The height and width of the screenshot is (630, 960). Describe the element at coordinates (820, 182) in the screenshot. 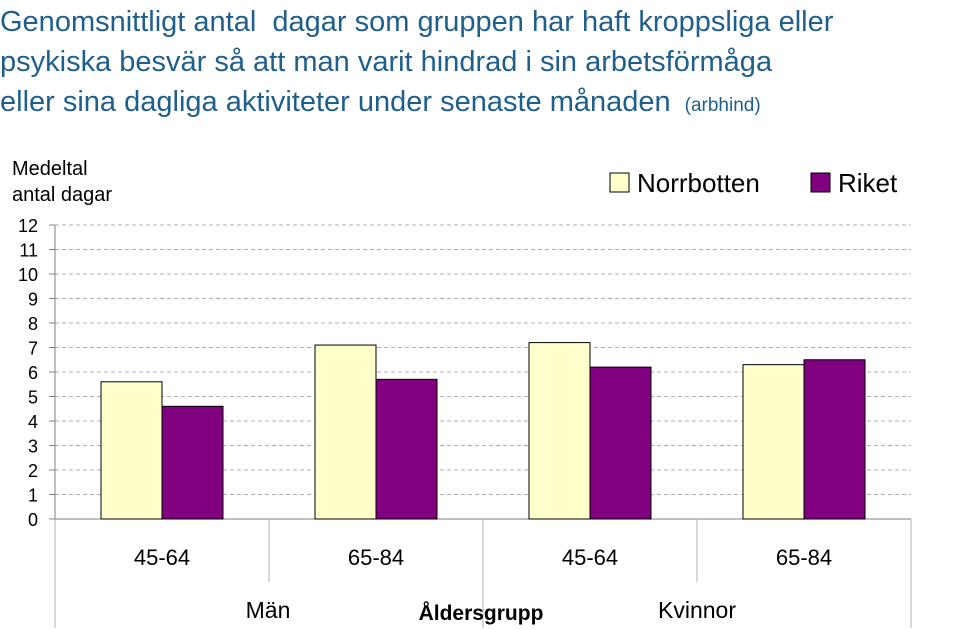

I see `legend-swatch-riket` at that location.